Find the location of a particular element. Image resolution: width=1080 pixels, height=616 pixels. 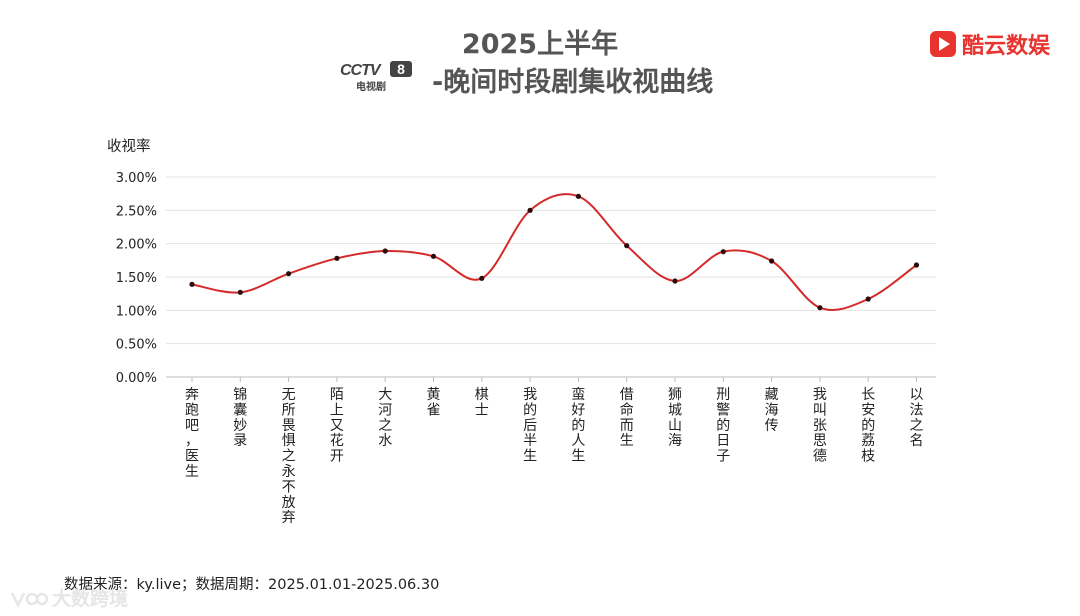

x-tick-label: 蛮好的人生 is located at coordinates (578, 425).